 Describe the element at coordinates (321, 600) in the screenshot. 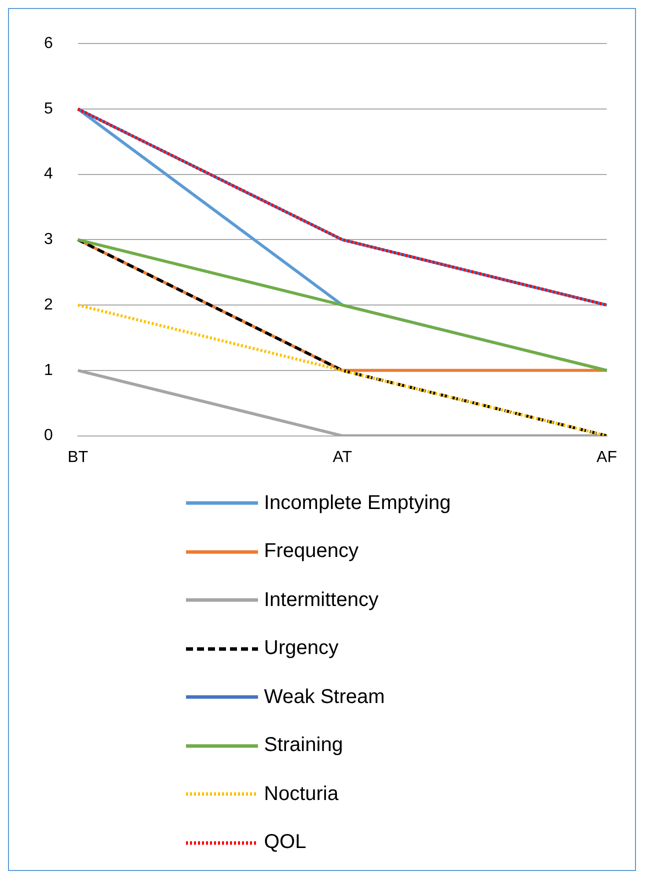

I see `legend-label: Intermittency` at that location.